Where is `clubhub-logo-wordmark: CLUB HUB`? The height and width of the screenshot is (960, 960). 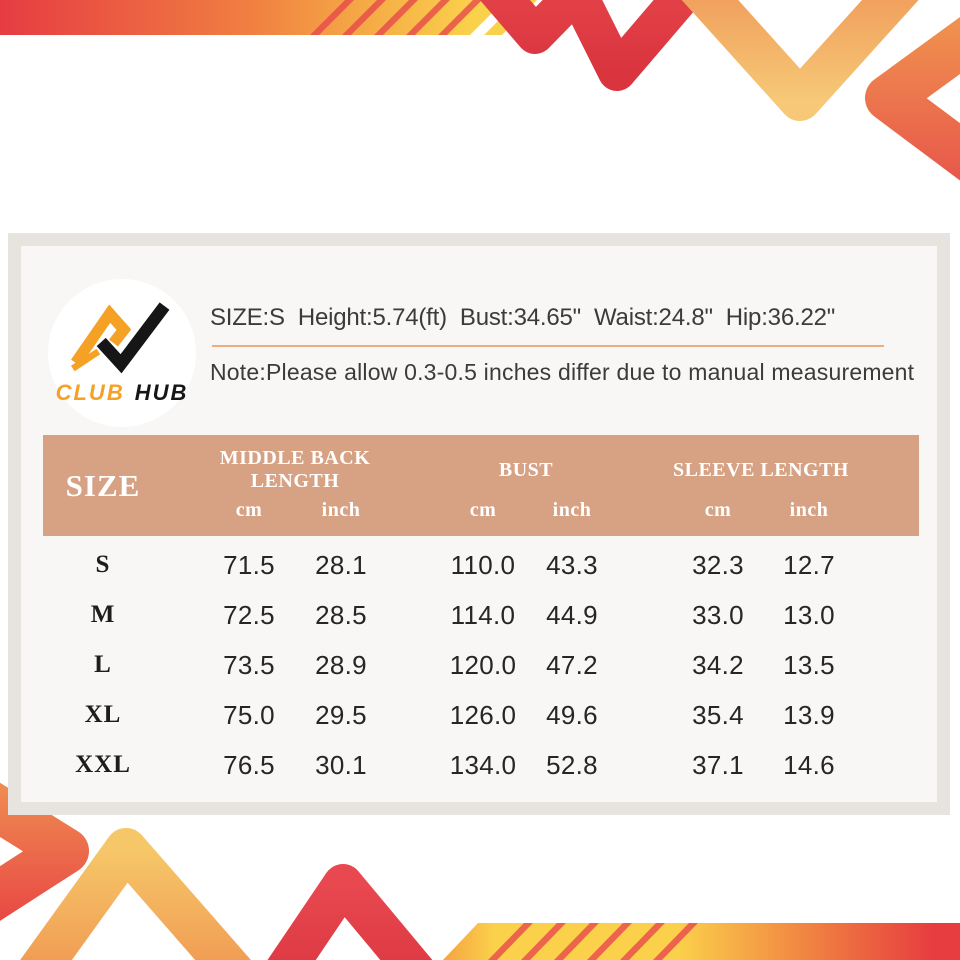
clubhub-logo-wordmark: CLUB HUB is located at coordinates (122, 393).